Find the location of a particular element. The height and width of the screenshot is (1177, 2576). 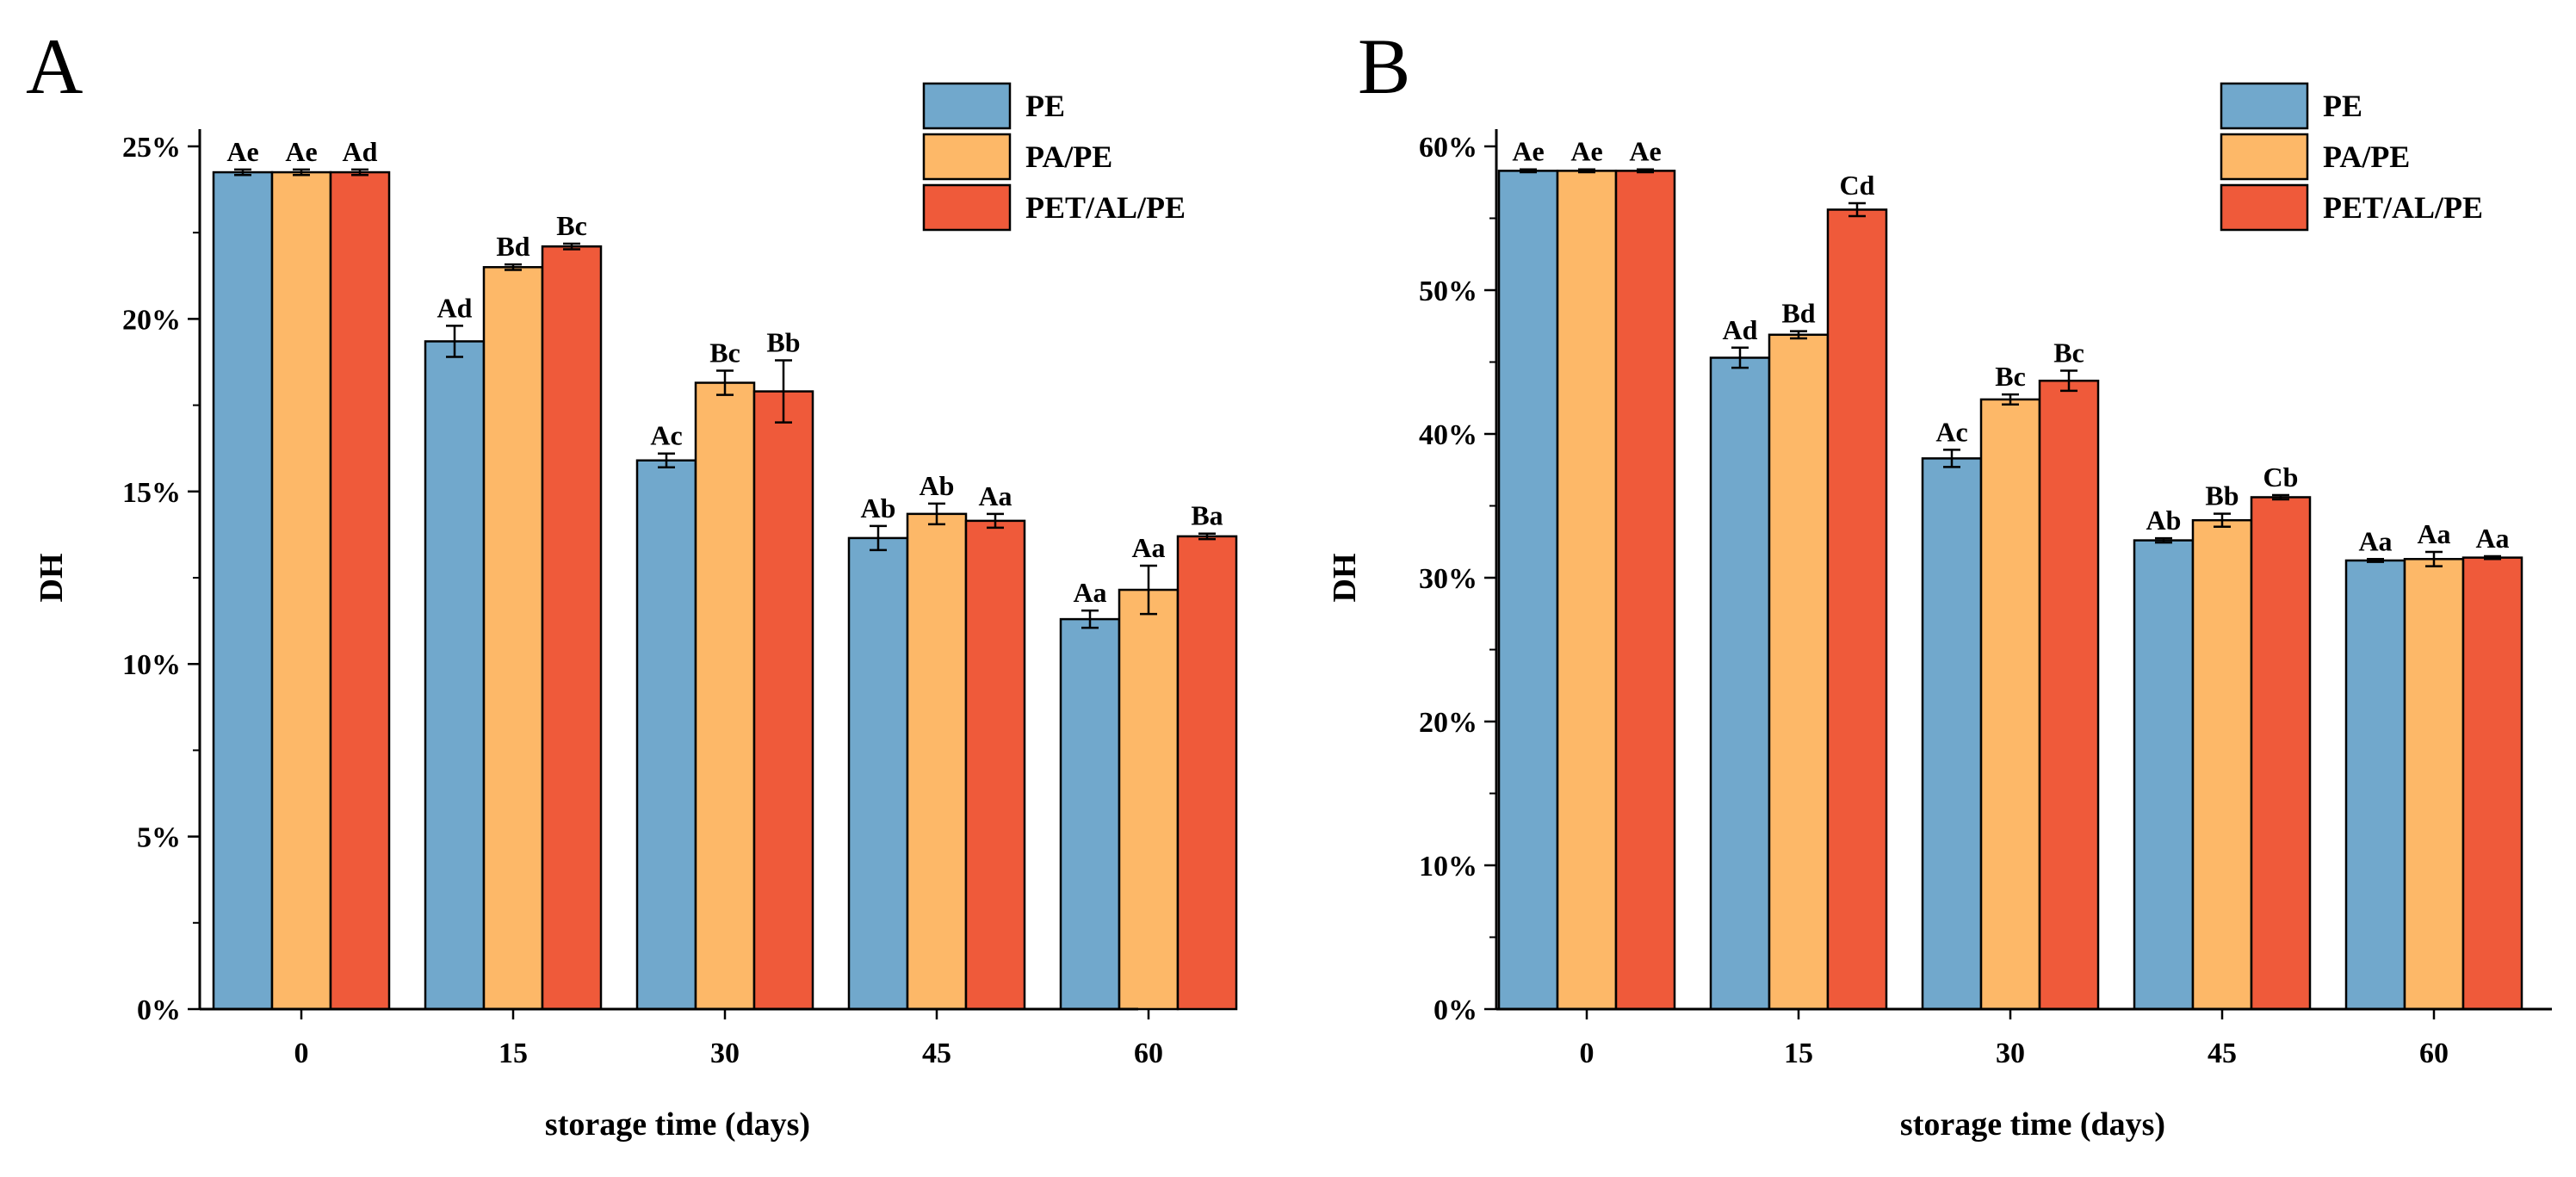

panel-label: B is located at coordinates (1384, 66).